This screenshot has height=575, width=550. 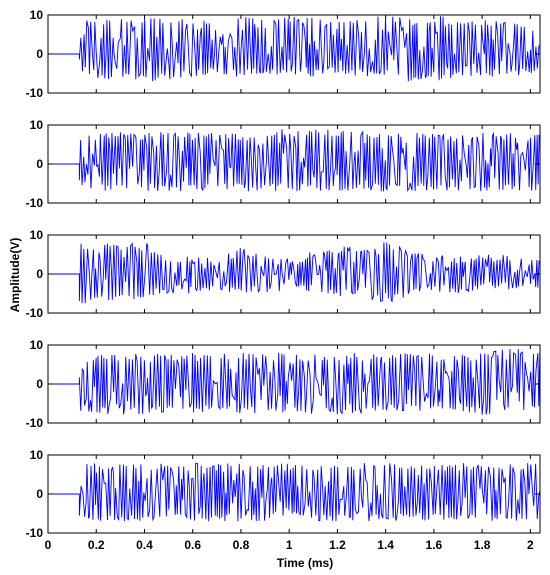 What do you see at coordinates (289, 545) in the screenshot?
I see `x-tick-label: 1` at bounding box center [289, 545].